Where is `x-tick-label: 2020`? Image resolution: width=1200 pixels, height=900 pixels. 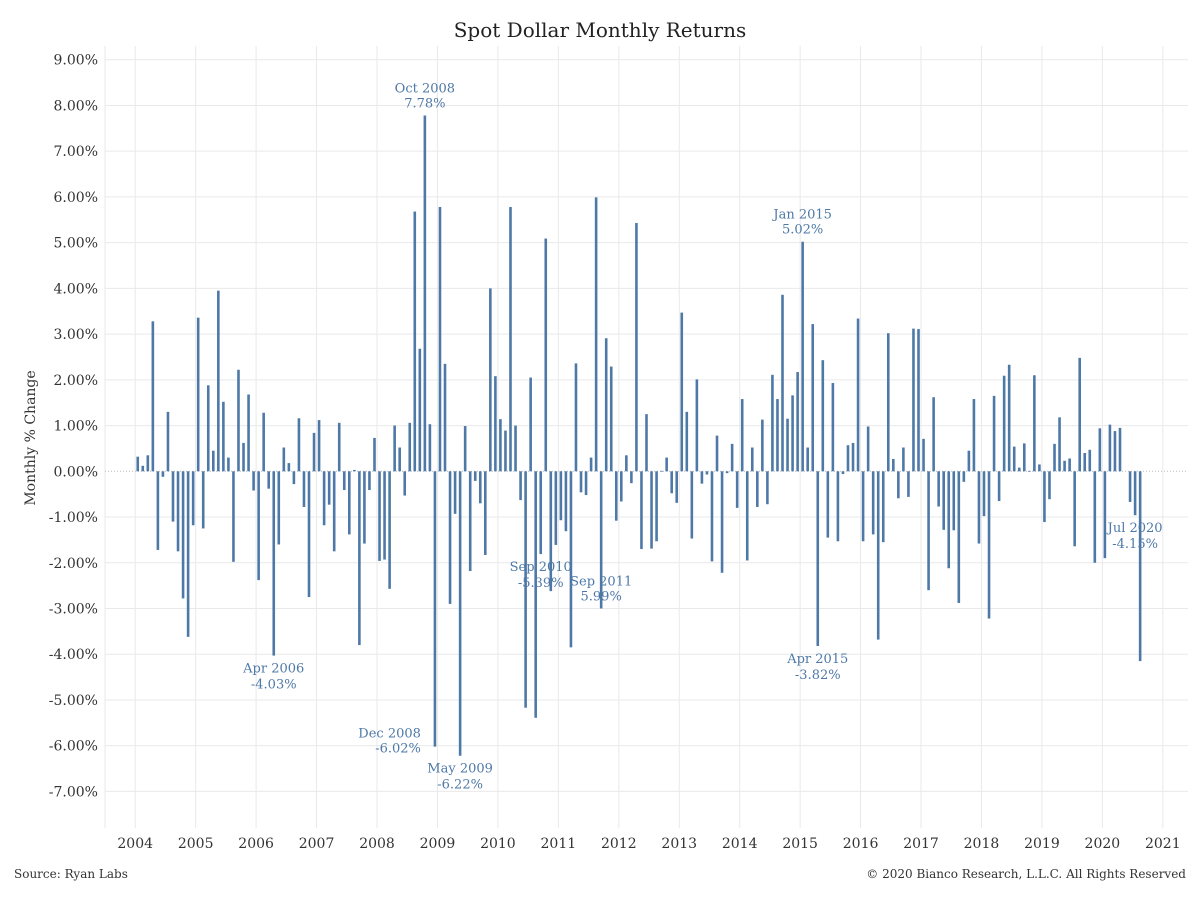 x-tick-label: 2020 is located at coordinates (1103, 844).